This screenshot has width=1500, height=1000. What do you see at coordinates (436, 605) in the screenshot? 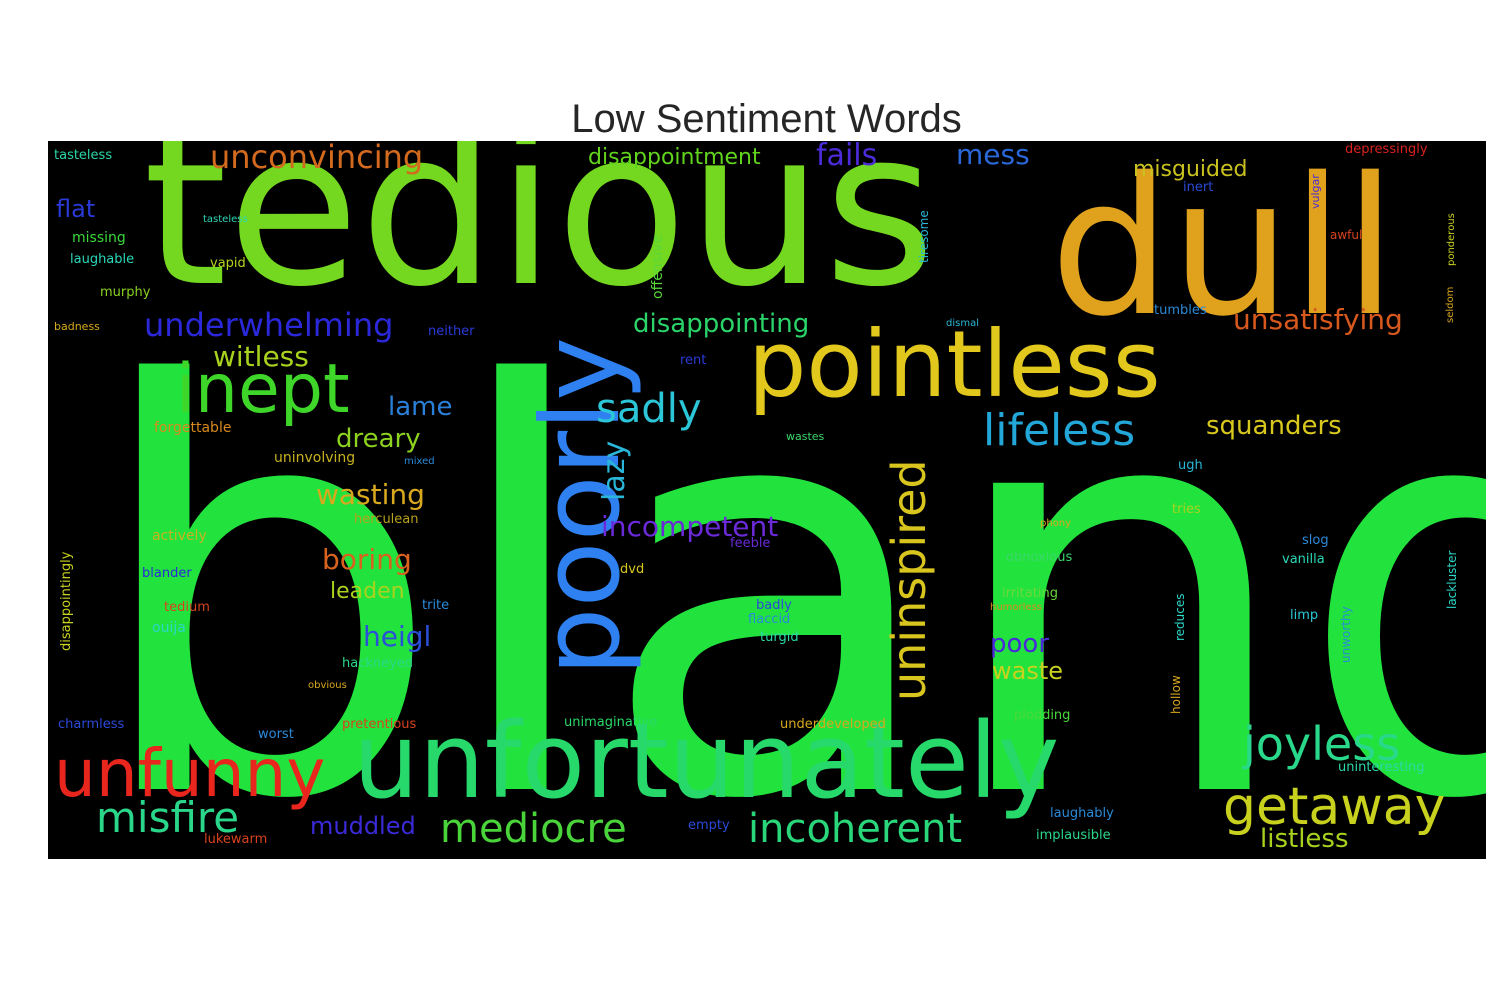
I see `word-trite: trite` at bounding box center [436, 605].